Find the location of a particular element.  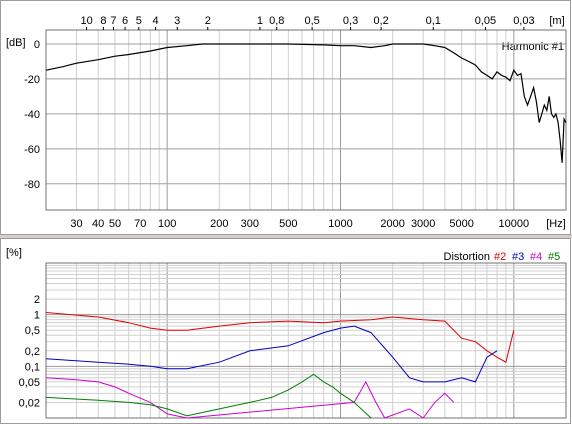

bottom-ytick-label: 0,2 is located at coordinates (32, 352).